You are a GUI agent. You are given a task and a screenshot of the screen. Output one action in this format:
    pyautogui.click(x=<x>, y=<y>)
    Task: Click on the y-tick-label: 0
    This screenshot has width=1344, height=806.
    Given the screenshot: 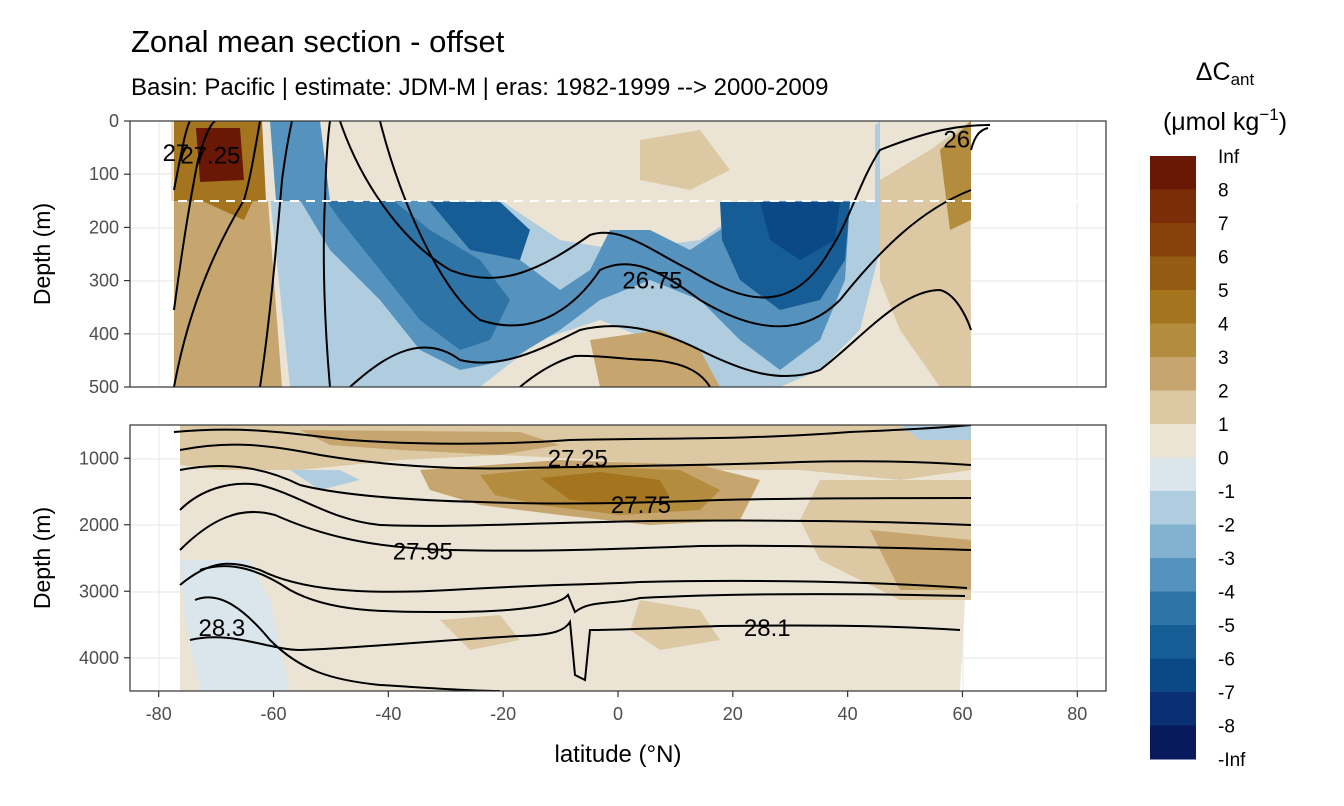 What is the action you would take?
    pyautogui.click(x=114, y=121)
    